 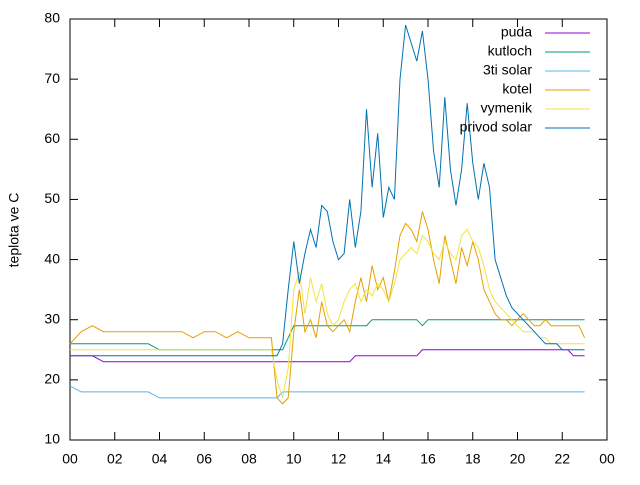 What do you see at coordinates (115, 459) in the screenshot?
I see `x-tick-label: 02` at bounding box center [115, 459].